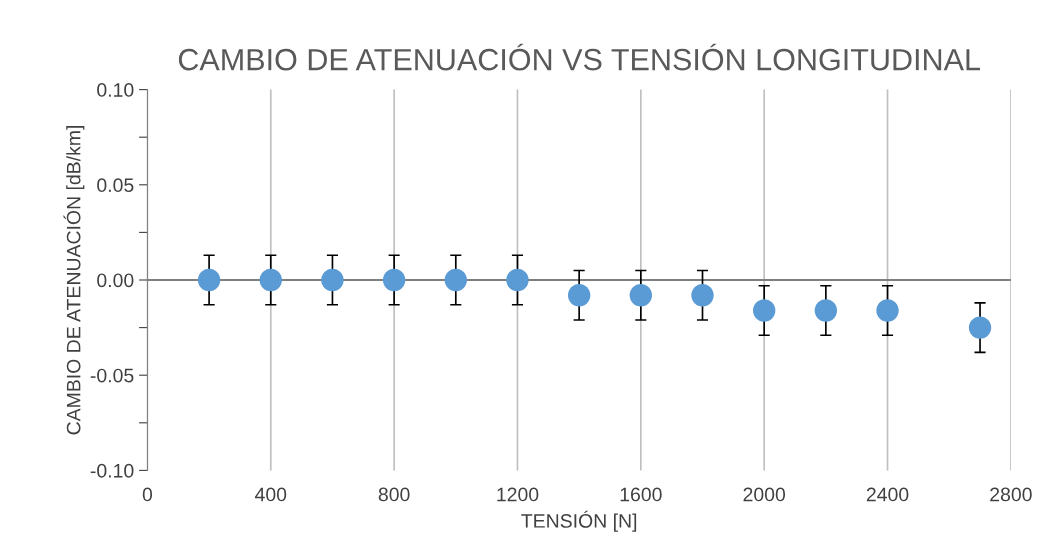  Describe the element at coordinates (147, 494) in the screenshot. I see `x-tick-label: 0` at that location.